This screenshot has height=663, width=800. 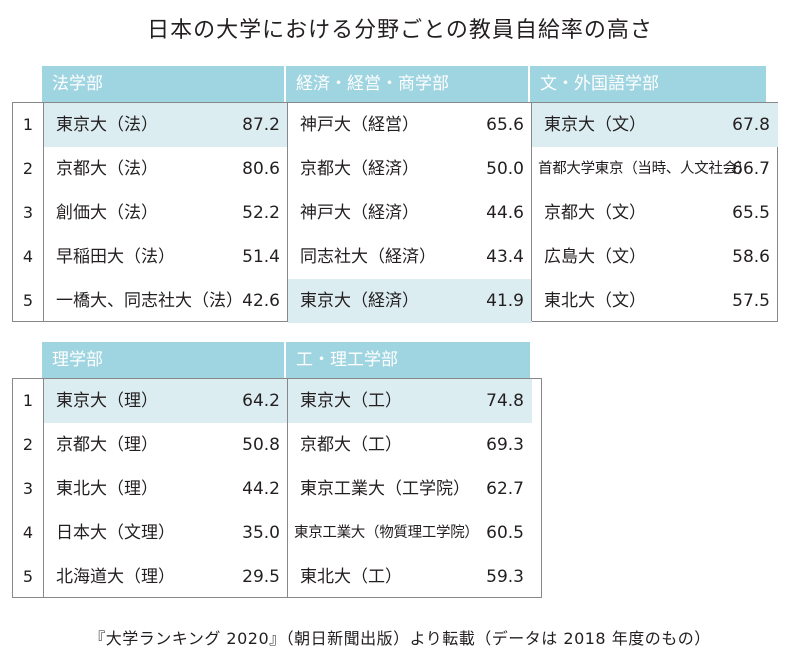 I want to click on rate-value: 35.0, so click(x=261, y=533).